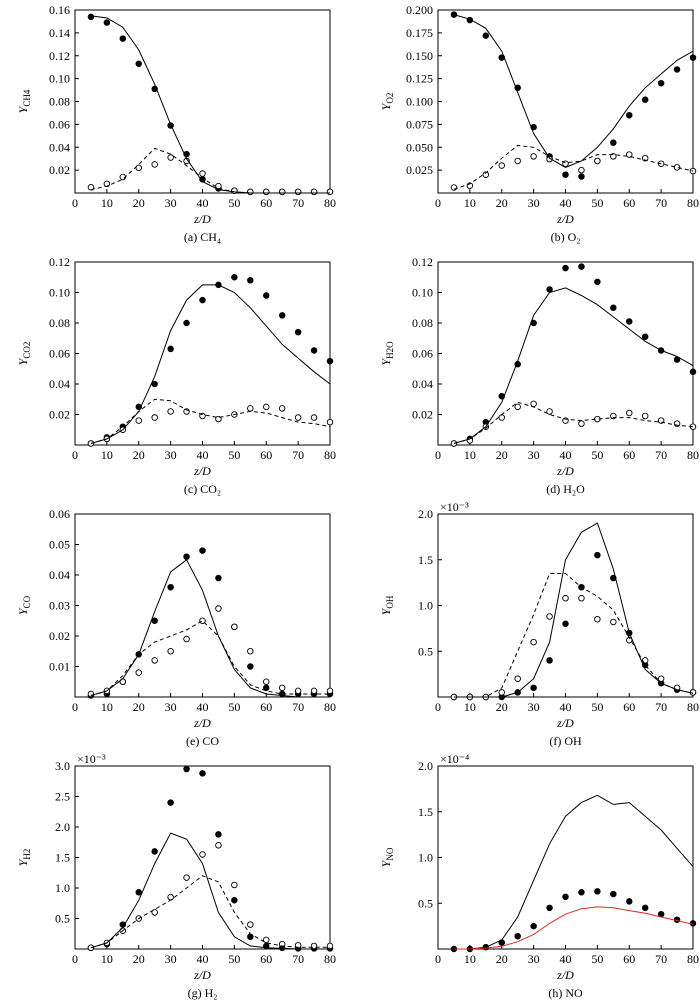  I want to click on y-tick-label: 0.04, so click(59, 147).